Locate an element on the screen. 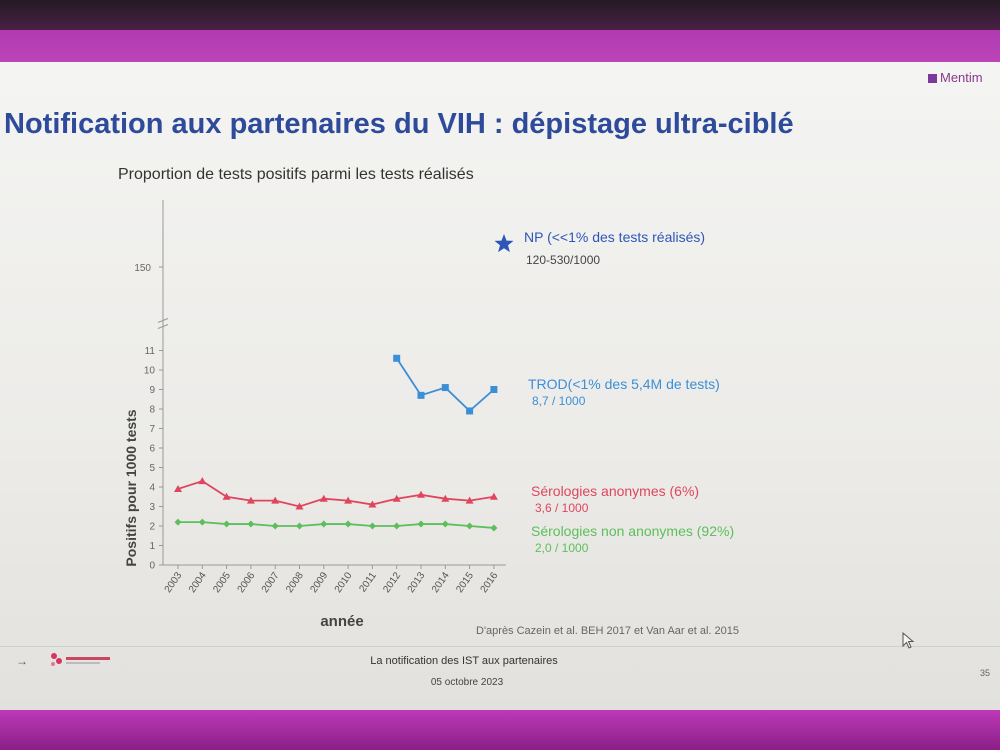  y-tick-label: 3 is located at coordinates (152, 507).